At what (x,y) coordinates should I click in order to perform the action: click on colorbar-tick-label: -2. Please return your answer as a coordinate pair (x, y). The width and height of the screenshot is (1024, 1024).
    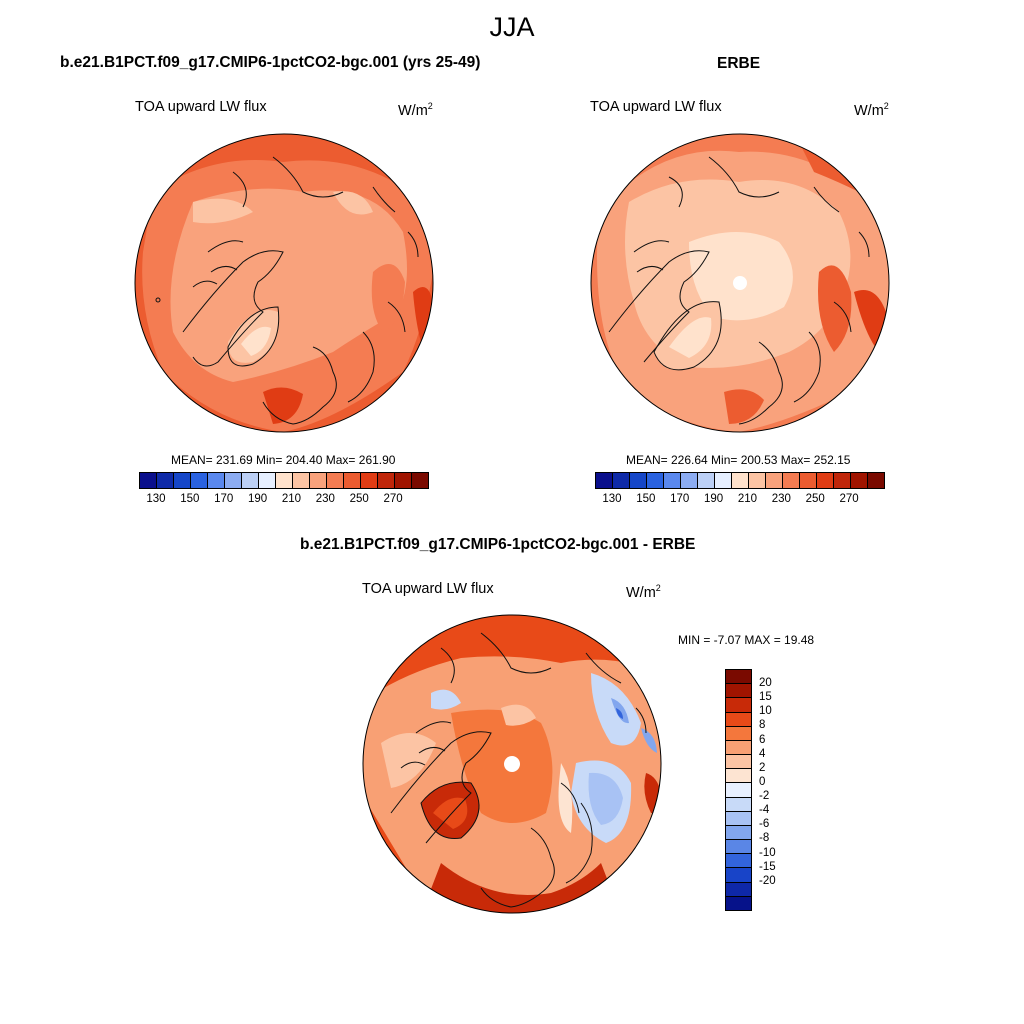
    Looking at the image, I should click on (764, 796).